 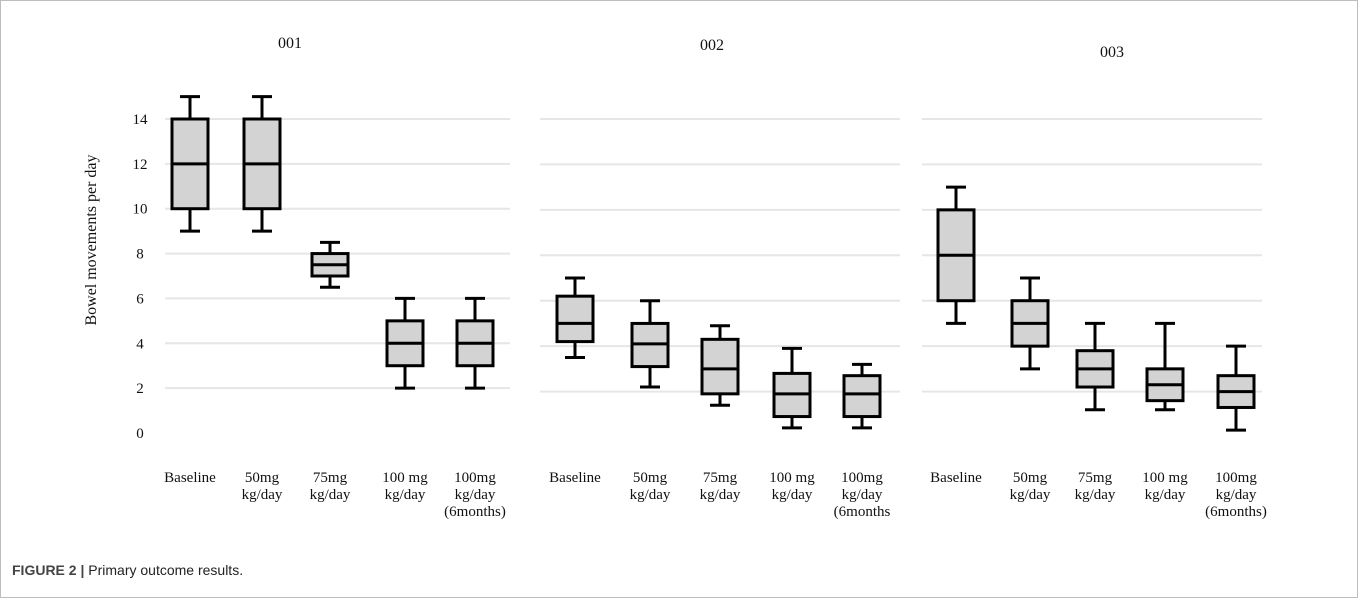 I want to click on x-category-label: 100mg kg/day (6months, so click(x=862, y=495).